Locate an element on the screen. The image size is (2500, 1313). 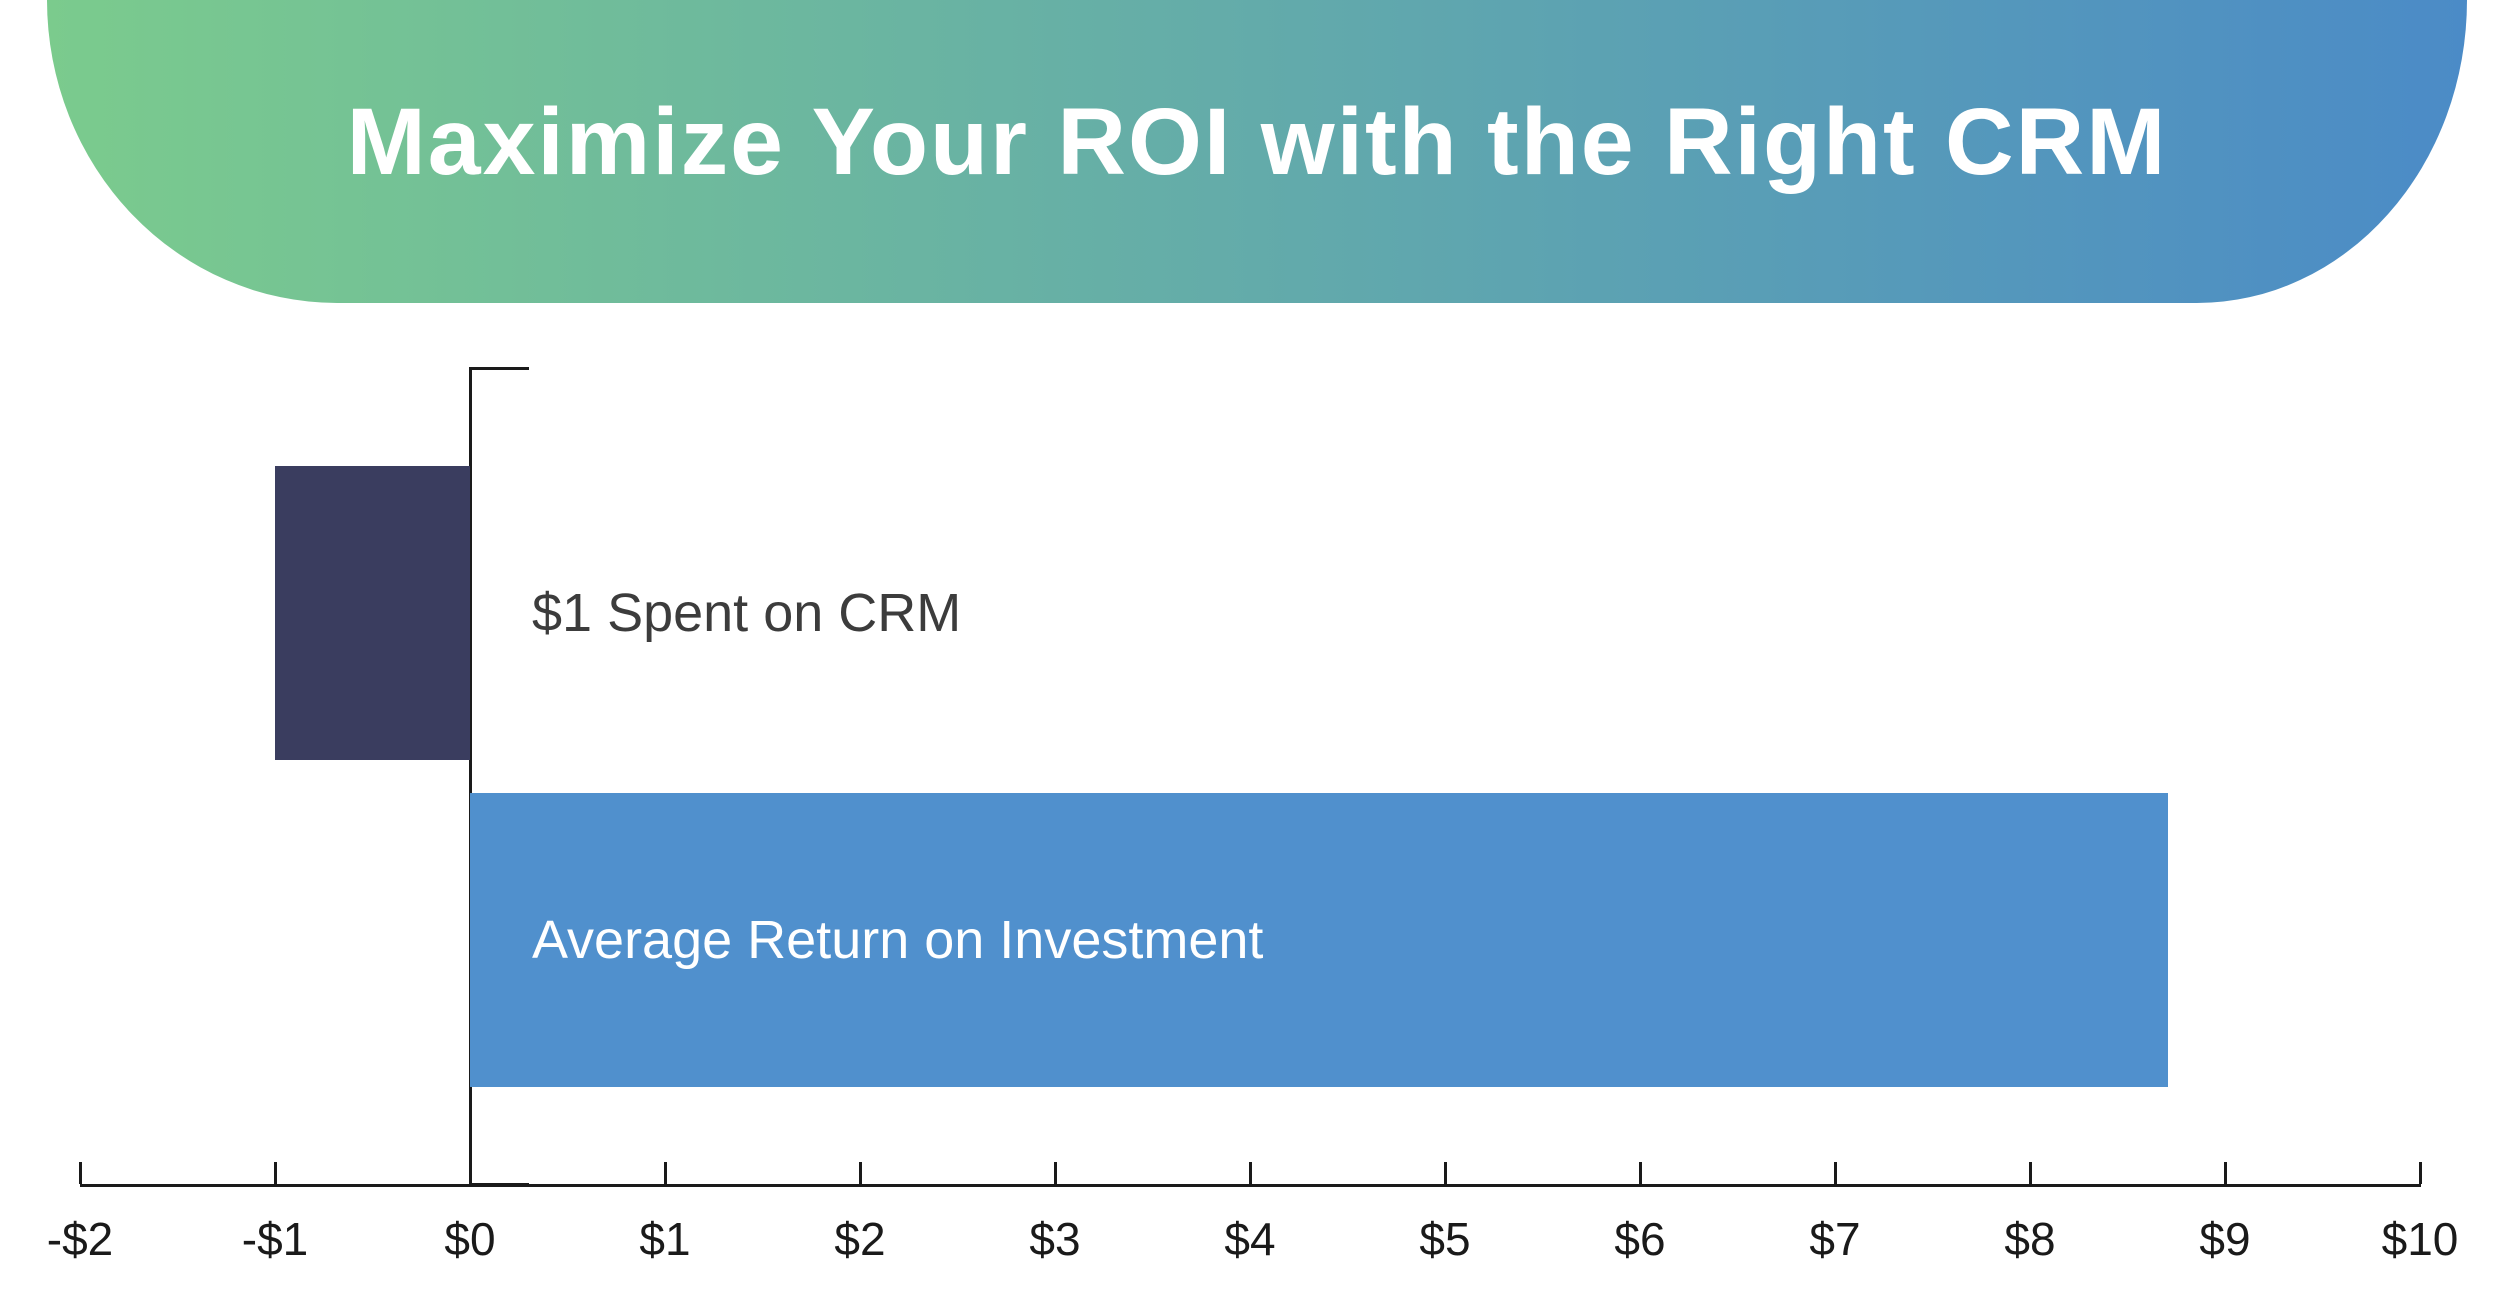
bar-label-spent: $1 Spent on CRM is located at coordinates (747, 613).